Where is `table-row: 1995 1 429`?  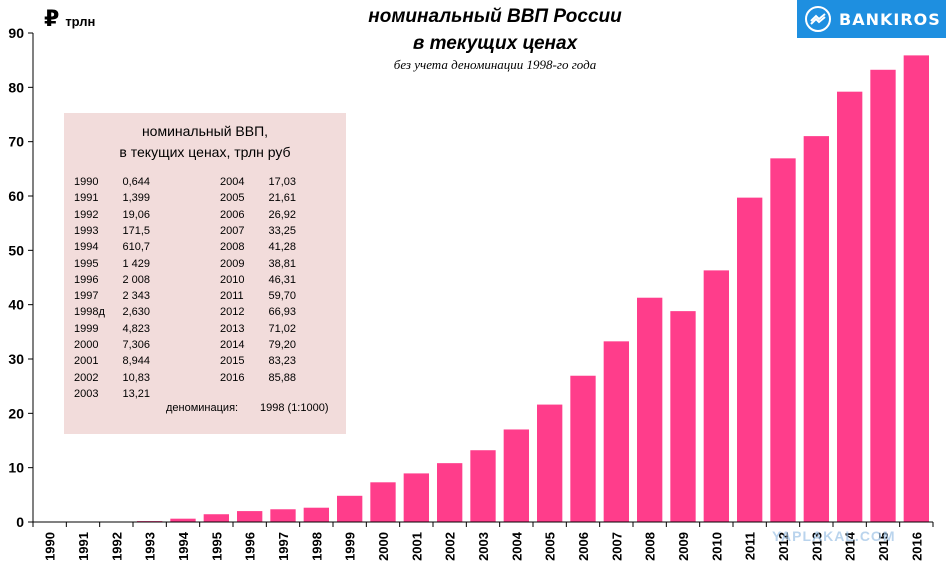 table-row: 1995 1 429 is located at coordinates (114, 264).